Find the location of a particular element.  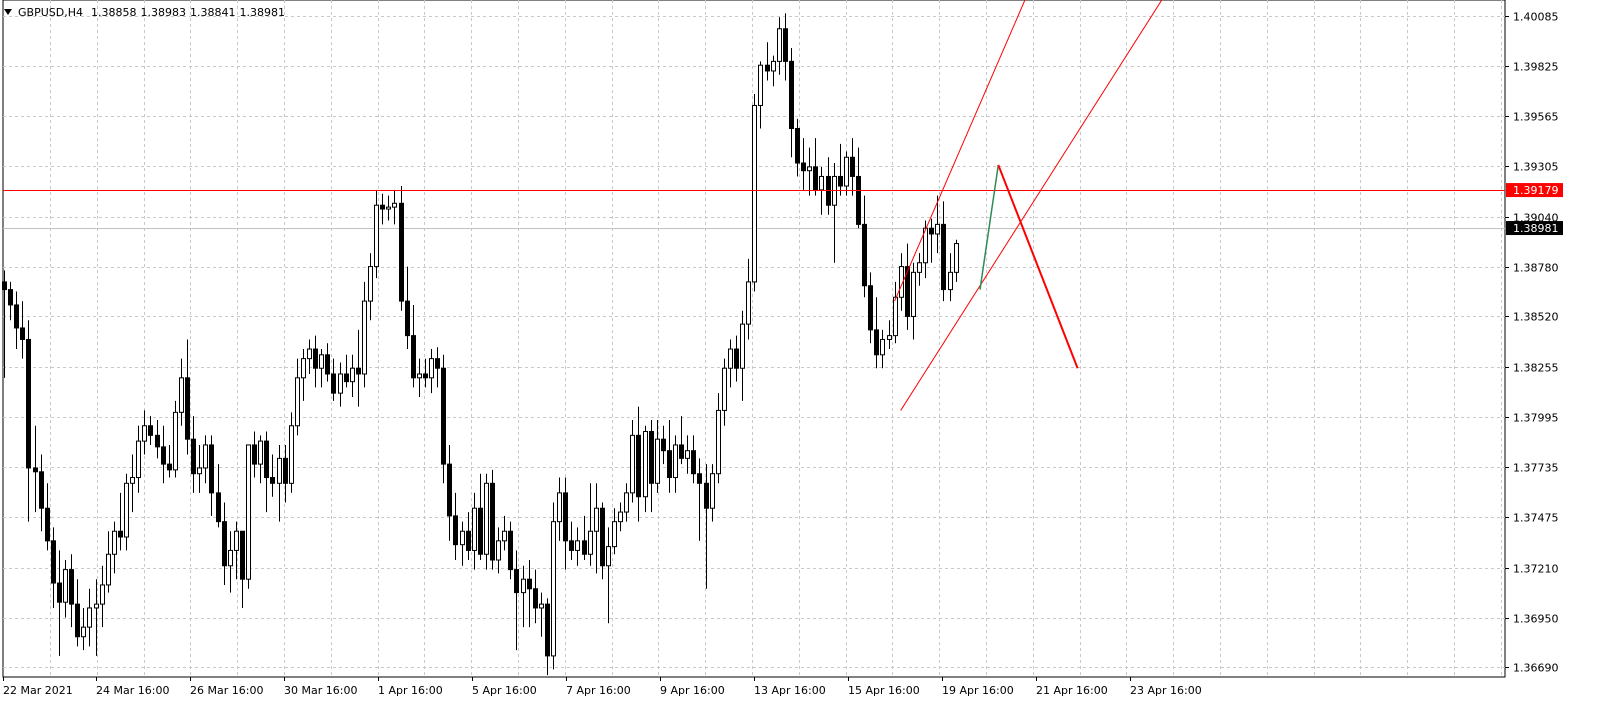

y-tick-label: 1.36950 is located at coordinates (1536, 619).